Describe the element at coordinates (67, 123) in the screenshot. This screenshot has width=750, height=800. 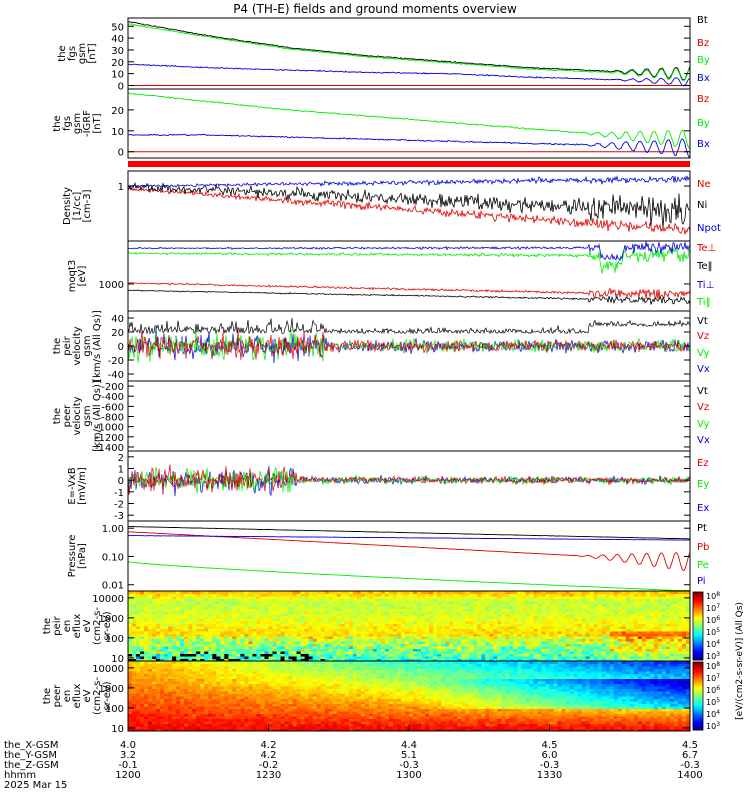
I see `y-axis-label-line: fgs` at that location.